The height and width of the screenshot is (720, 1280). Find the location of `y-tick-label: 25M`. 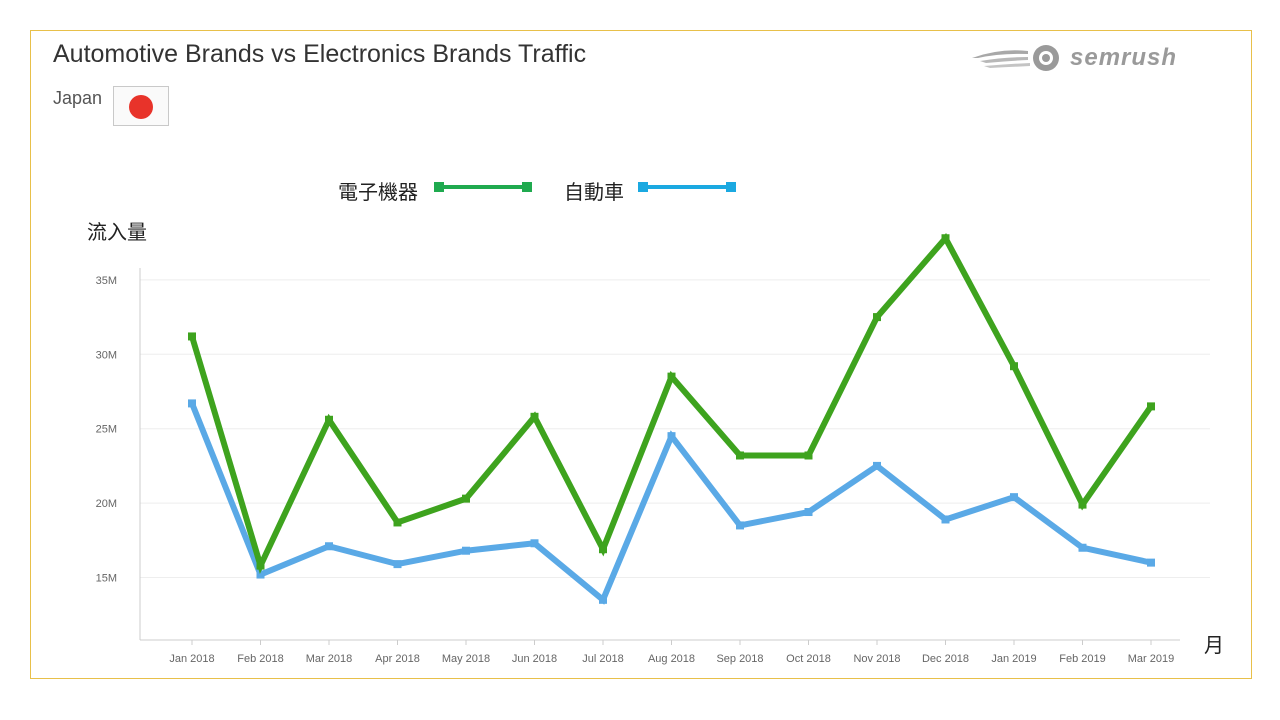

y-tick-label: 25M is located at coordinates (106, 430).